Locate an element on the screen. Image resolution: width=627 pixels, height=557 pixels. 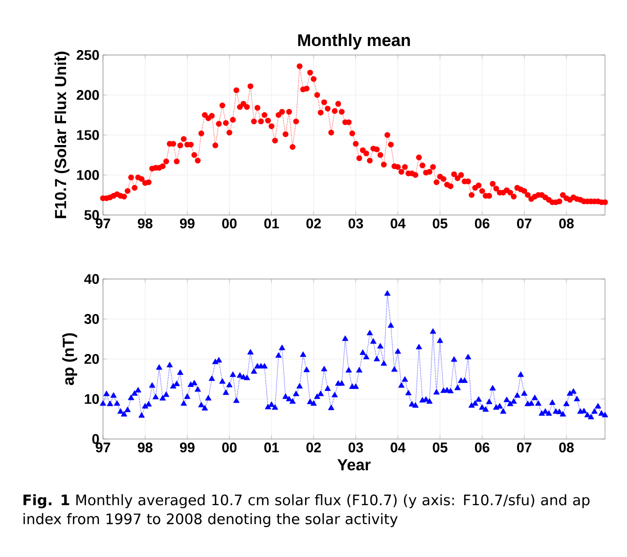
y-tick-label: 10 is located at coordinates (91, 399).